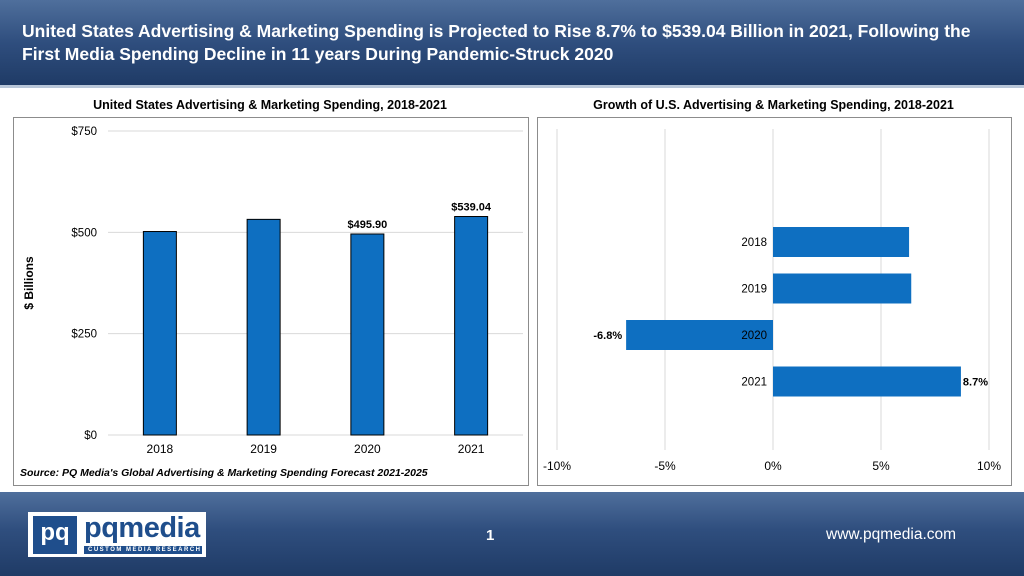 Image resolution: width=1024 pixels, height=576 pixels. I want to click on y-axis-label: $ Billions, so click(29, 283).